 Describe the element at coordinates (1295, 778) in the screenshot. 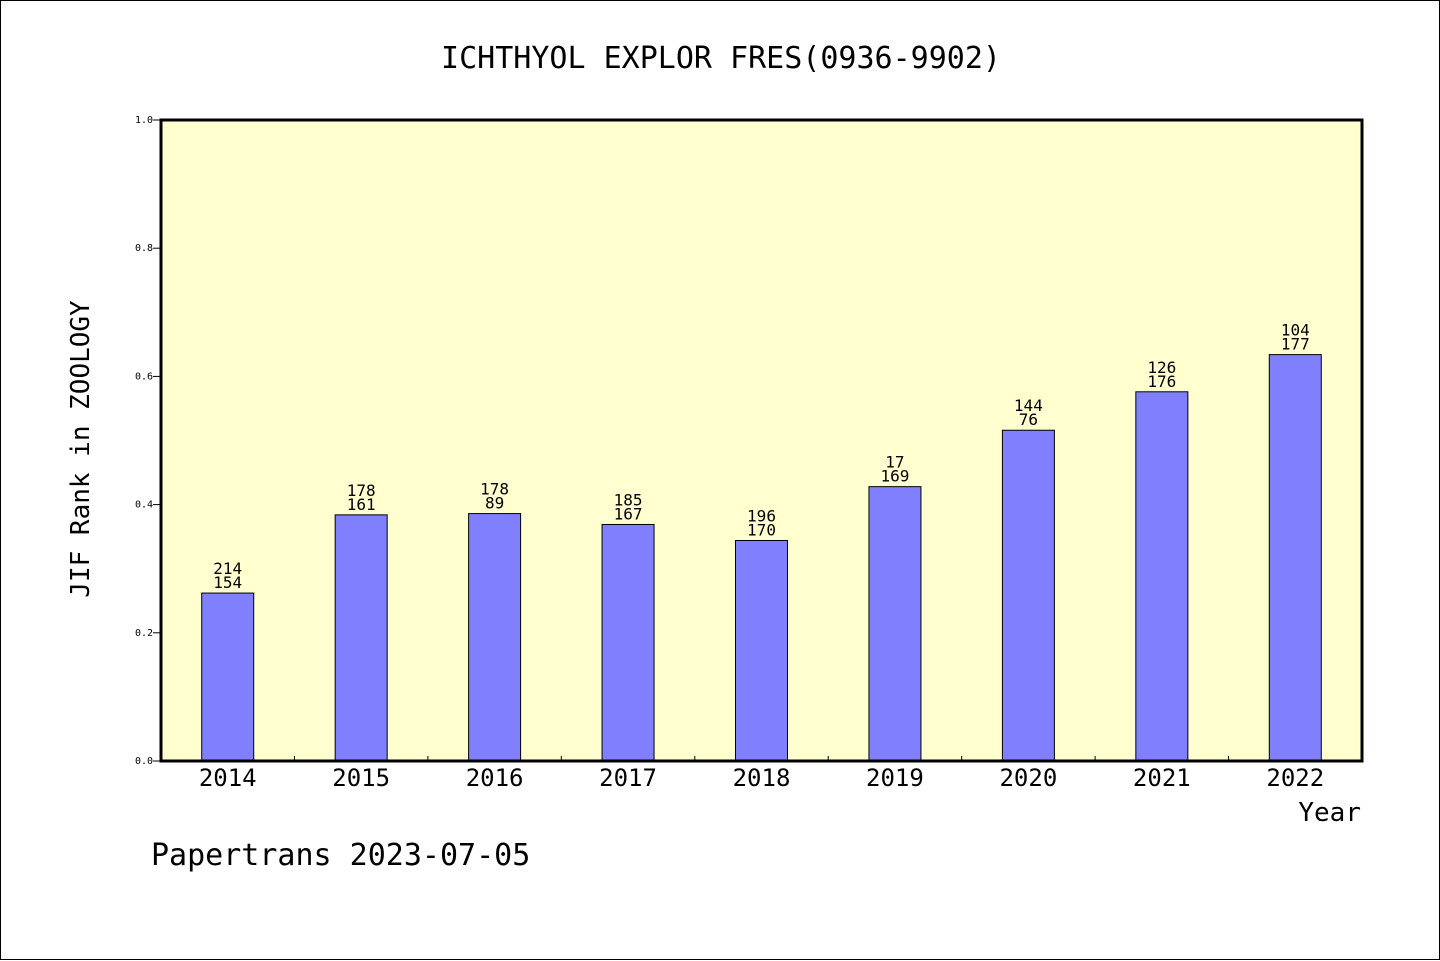

I see `x-tick-label: 2022` at that location.